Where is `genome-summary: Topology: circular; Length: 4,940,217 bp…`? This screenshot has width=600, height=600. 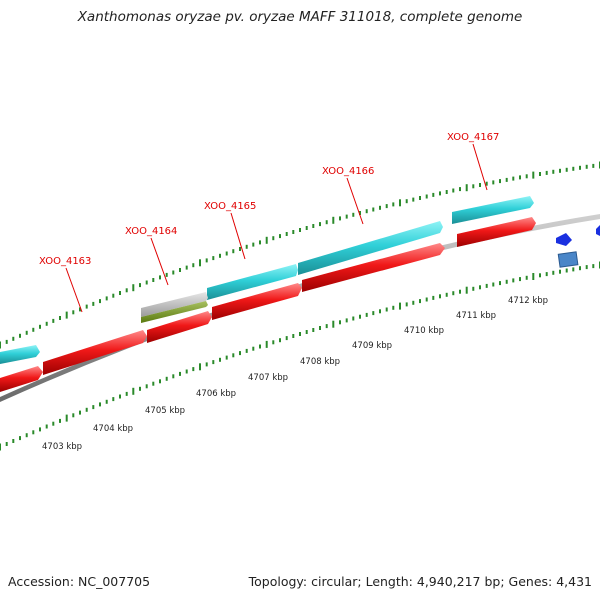
genome-summary: Topology: circular; Length: 4,940,217 bp… is located at coordinates (420, 581).